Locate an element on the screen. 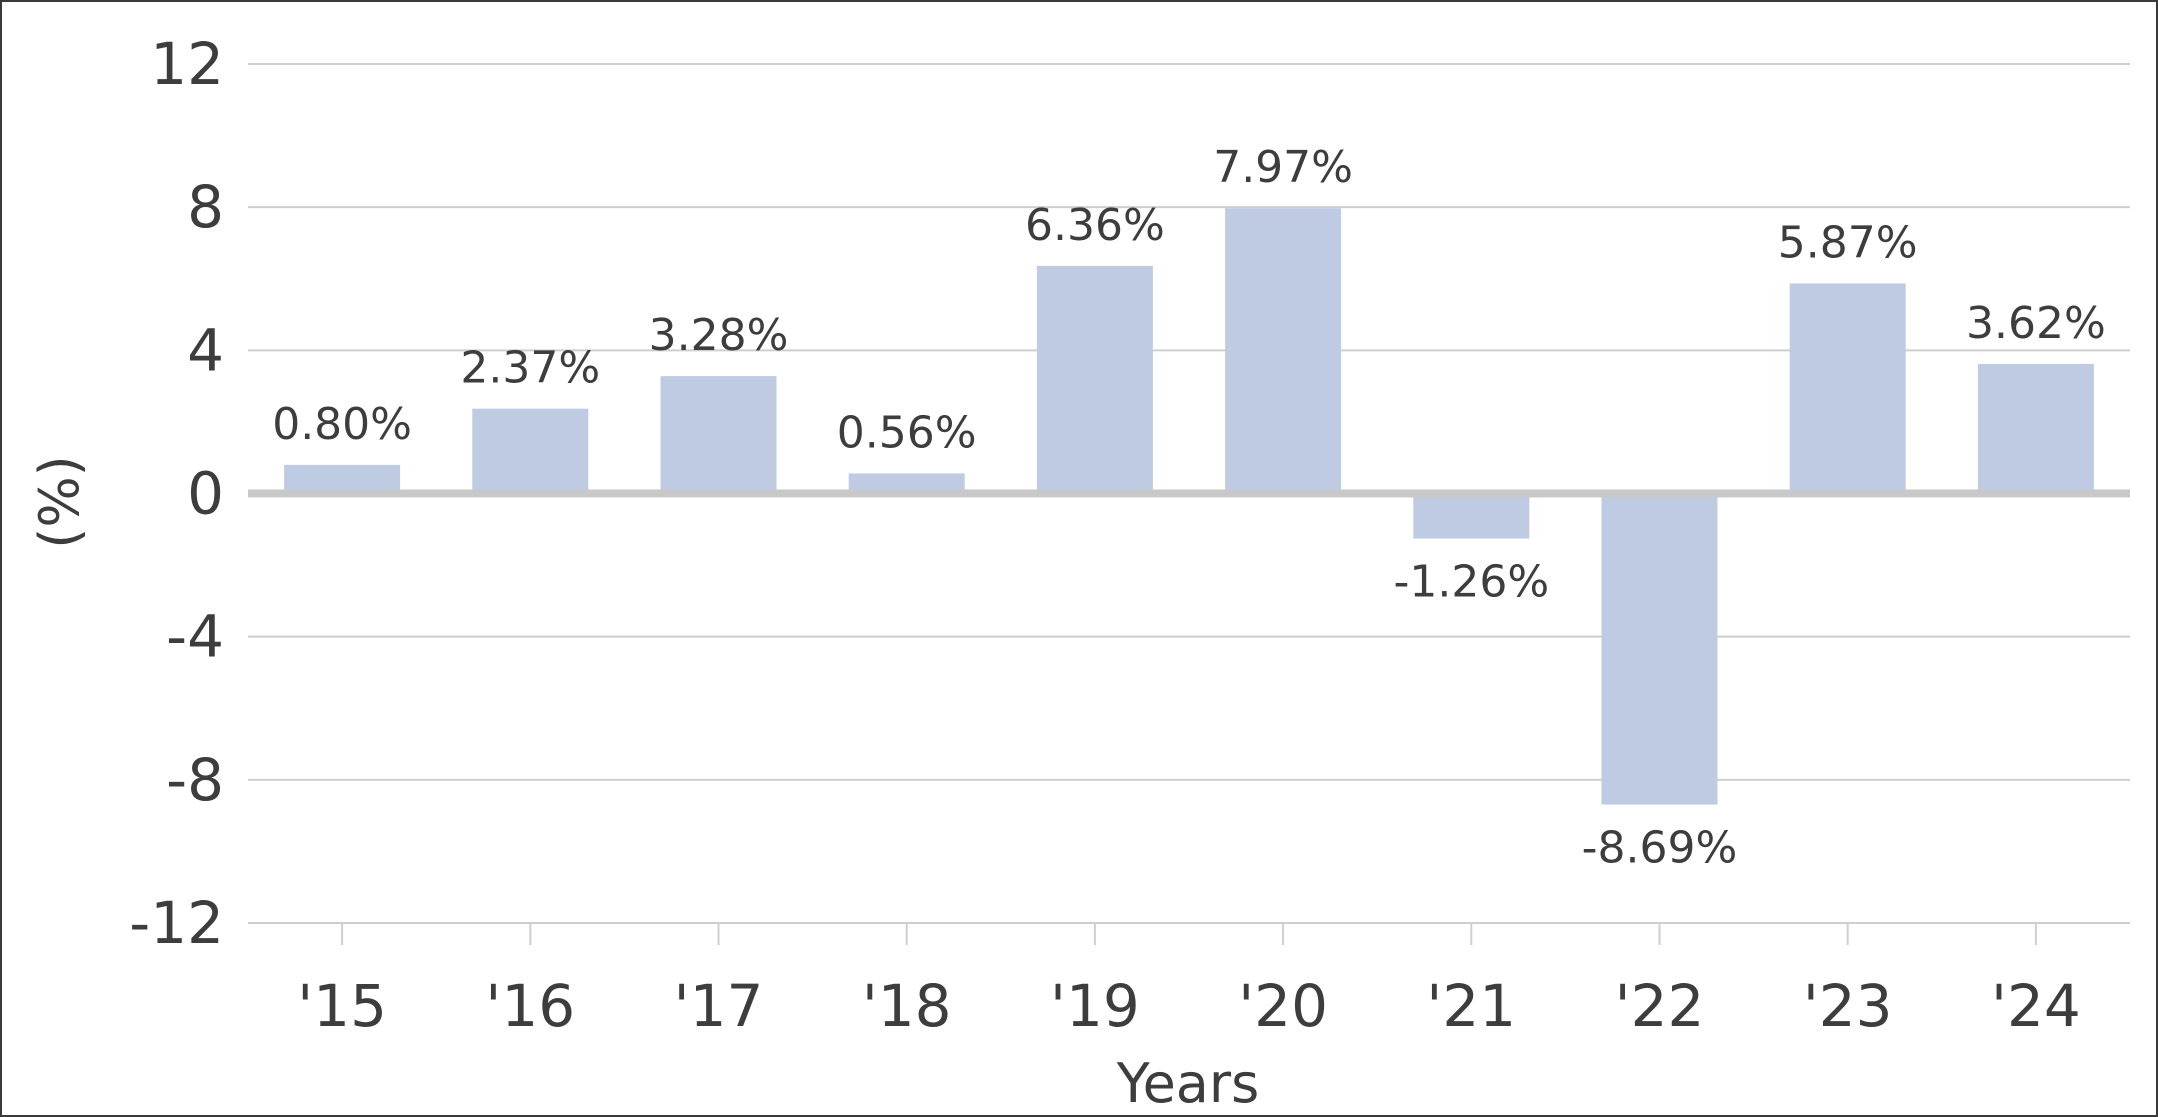 Image resolution: width=2158 pixels, height=1117 pixels. y-tick-label: 0 is located at coordinates (205, 494).